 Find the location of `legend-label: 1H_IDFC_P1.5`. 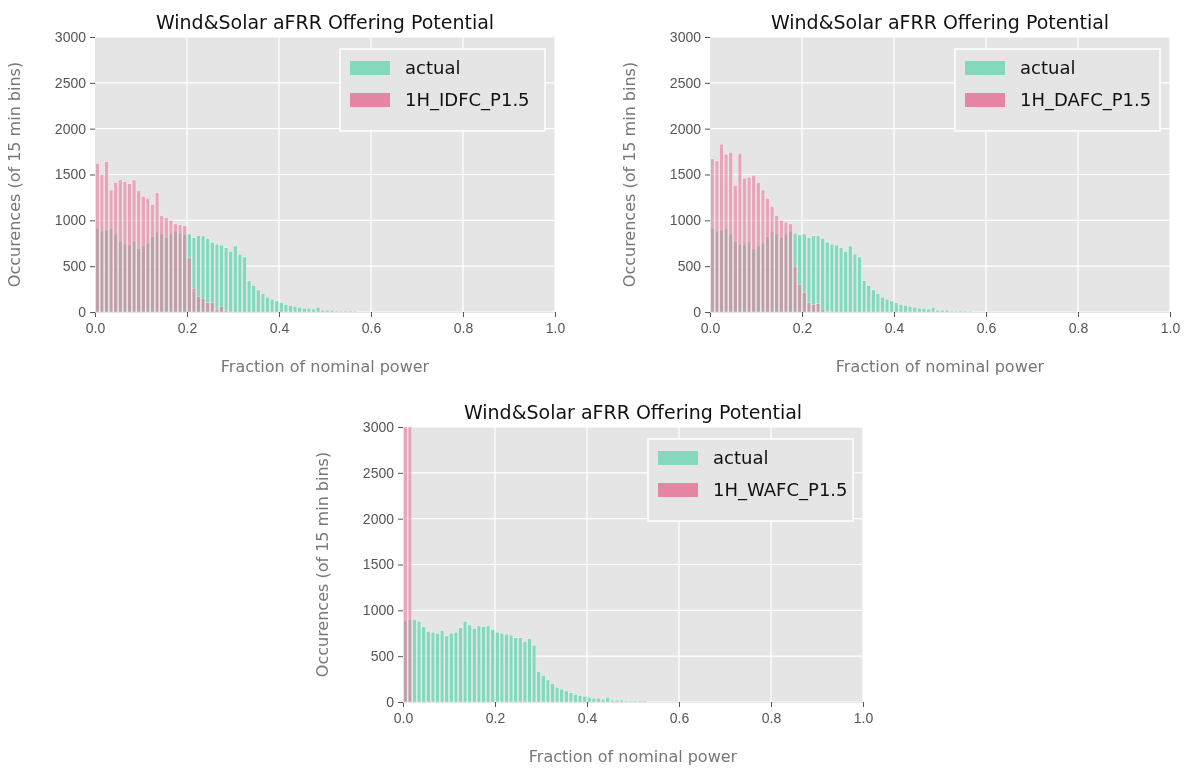

legend-label: 1H_IDFC_P1.5 is located at coordinates (467, 100).